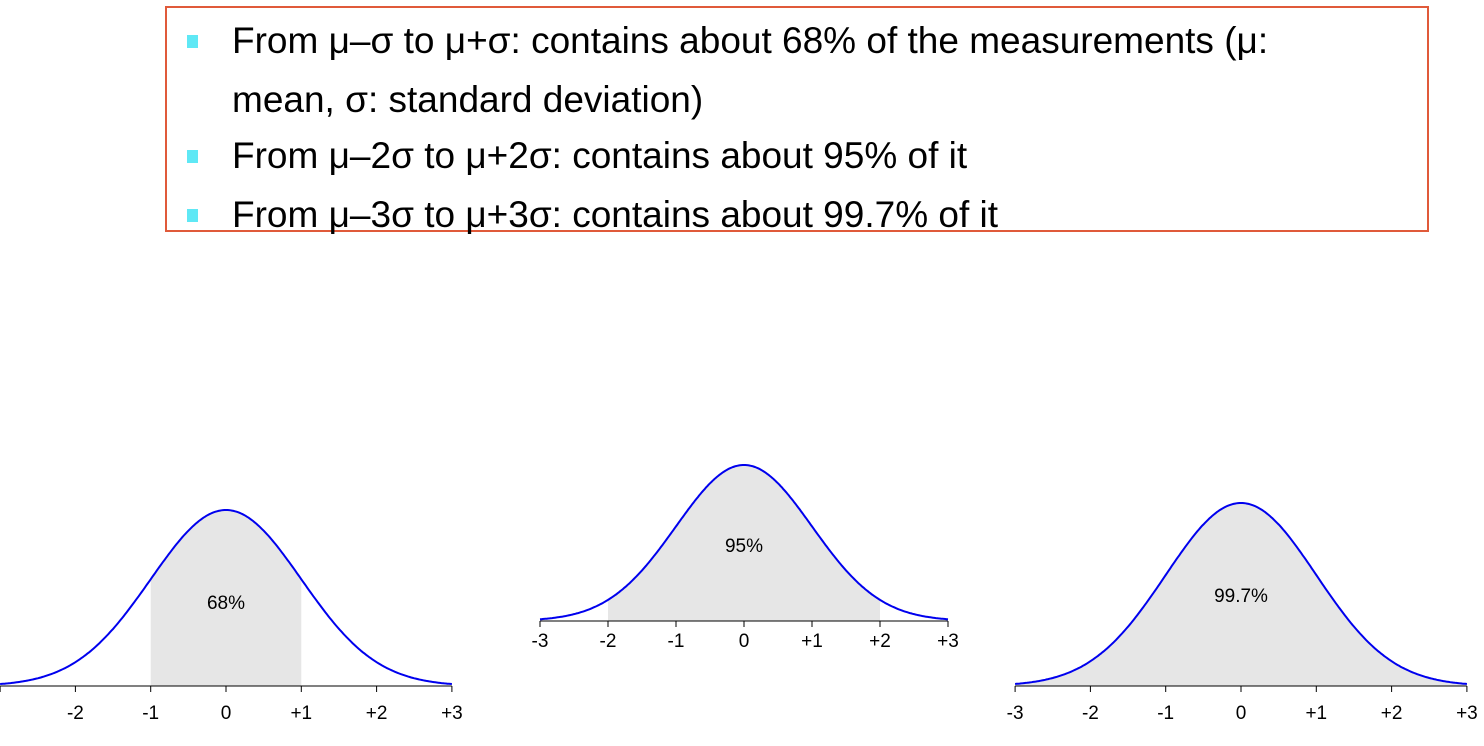 This screenshot has height=746, width=1484. I want to click on normal-curve-chart-1: -2 -1 0 +1 +2 +3 68%, so click(231, 616).